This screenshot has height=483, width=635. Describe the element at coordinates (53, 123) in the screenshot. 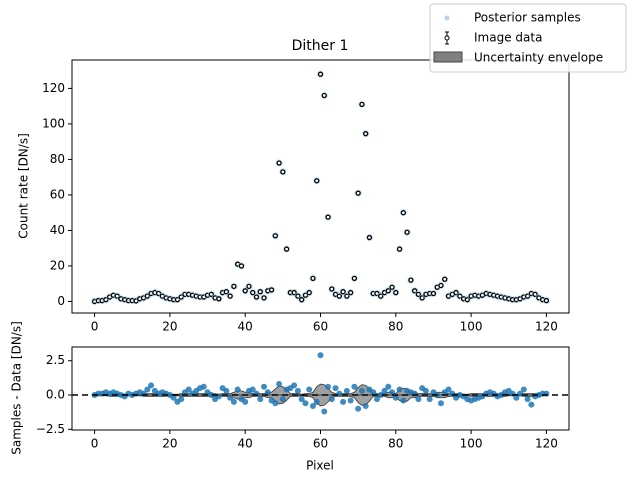

I see `y-tick-label: 100` at that location.